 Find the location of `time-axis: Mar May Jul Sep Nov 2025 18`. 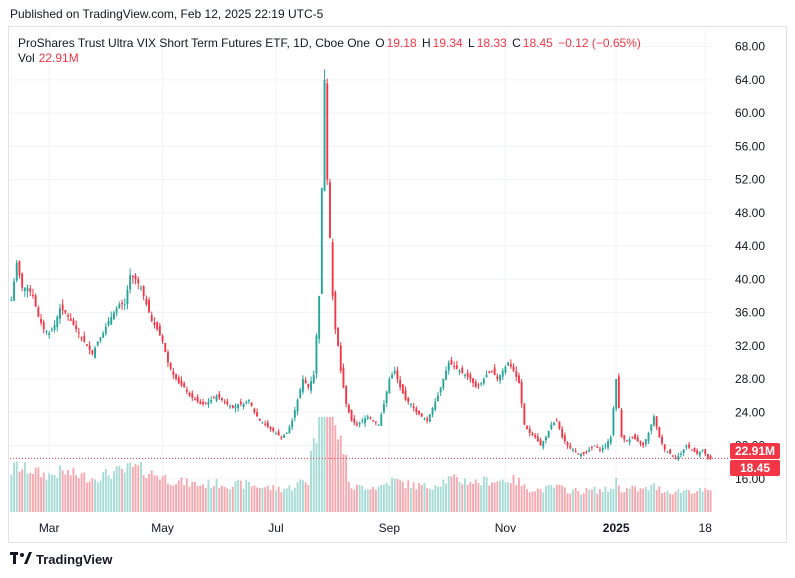

time-axis: Mar May Jul Sep Nov 2025 18 is located at coordinates (375, 528).